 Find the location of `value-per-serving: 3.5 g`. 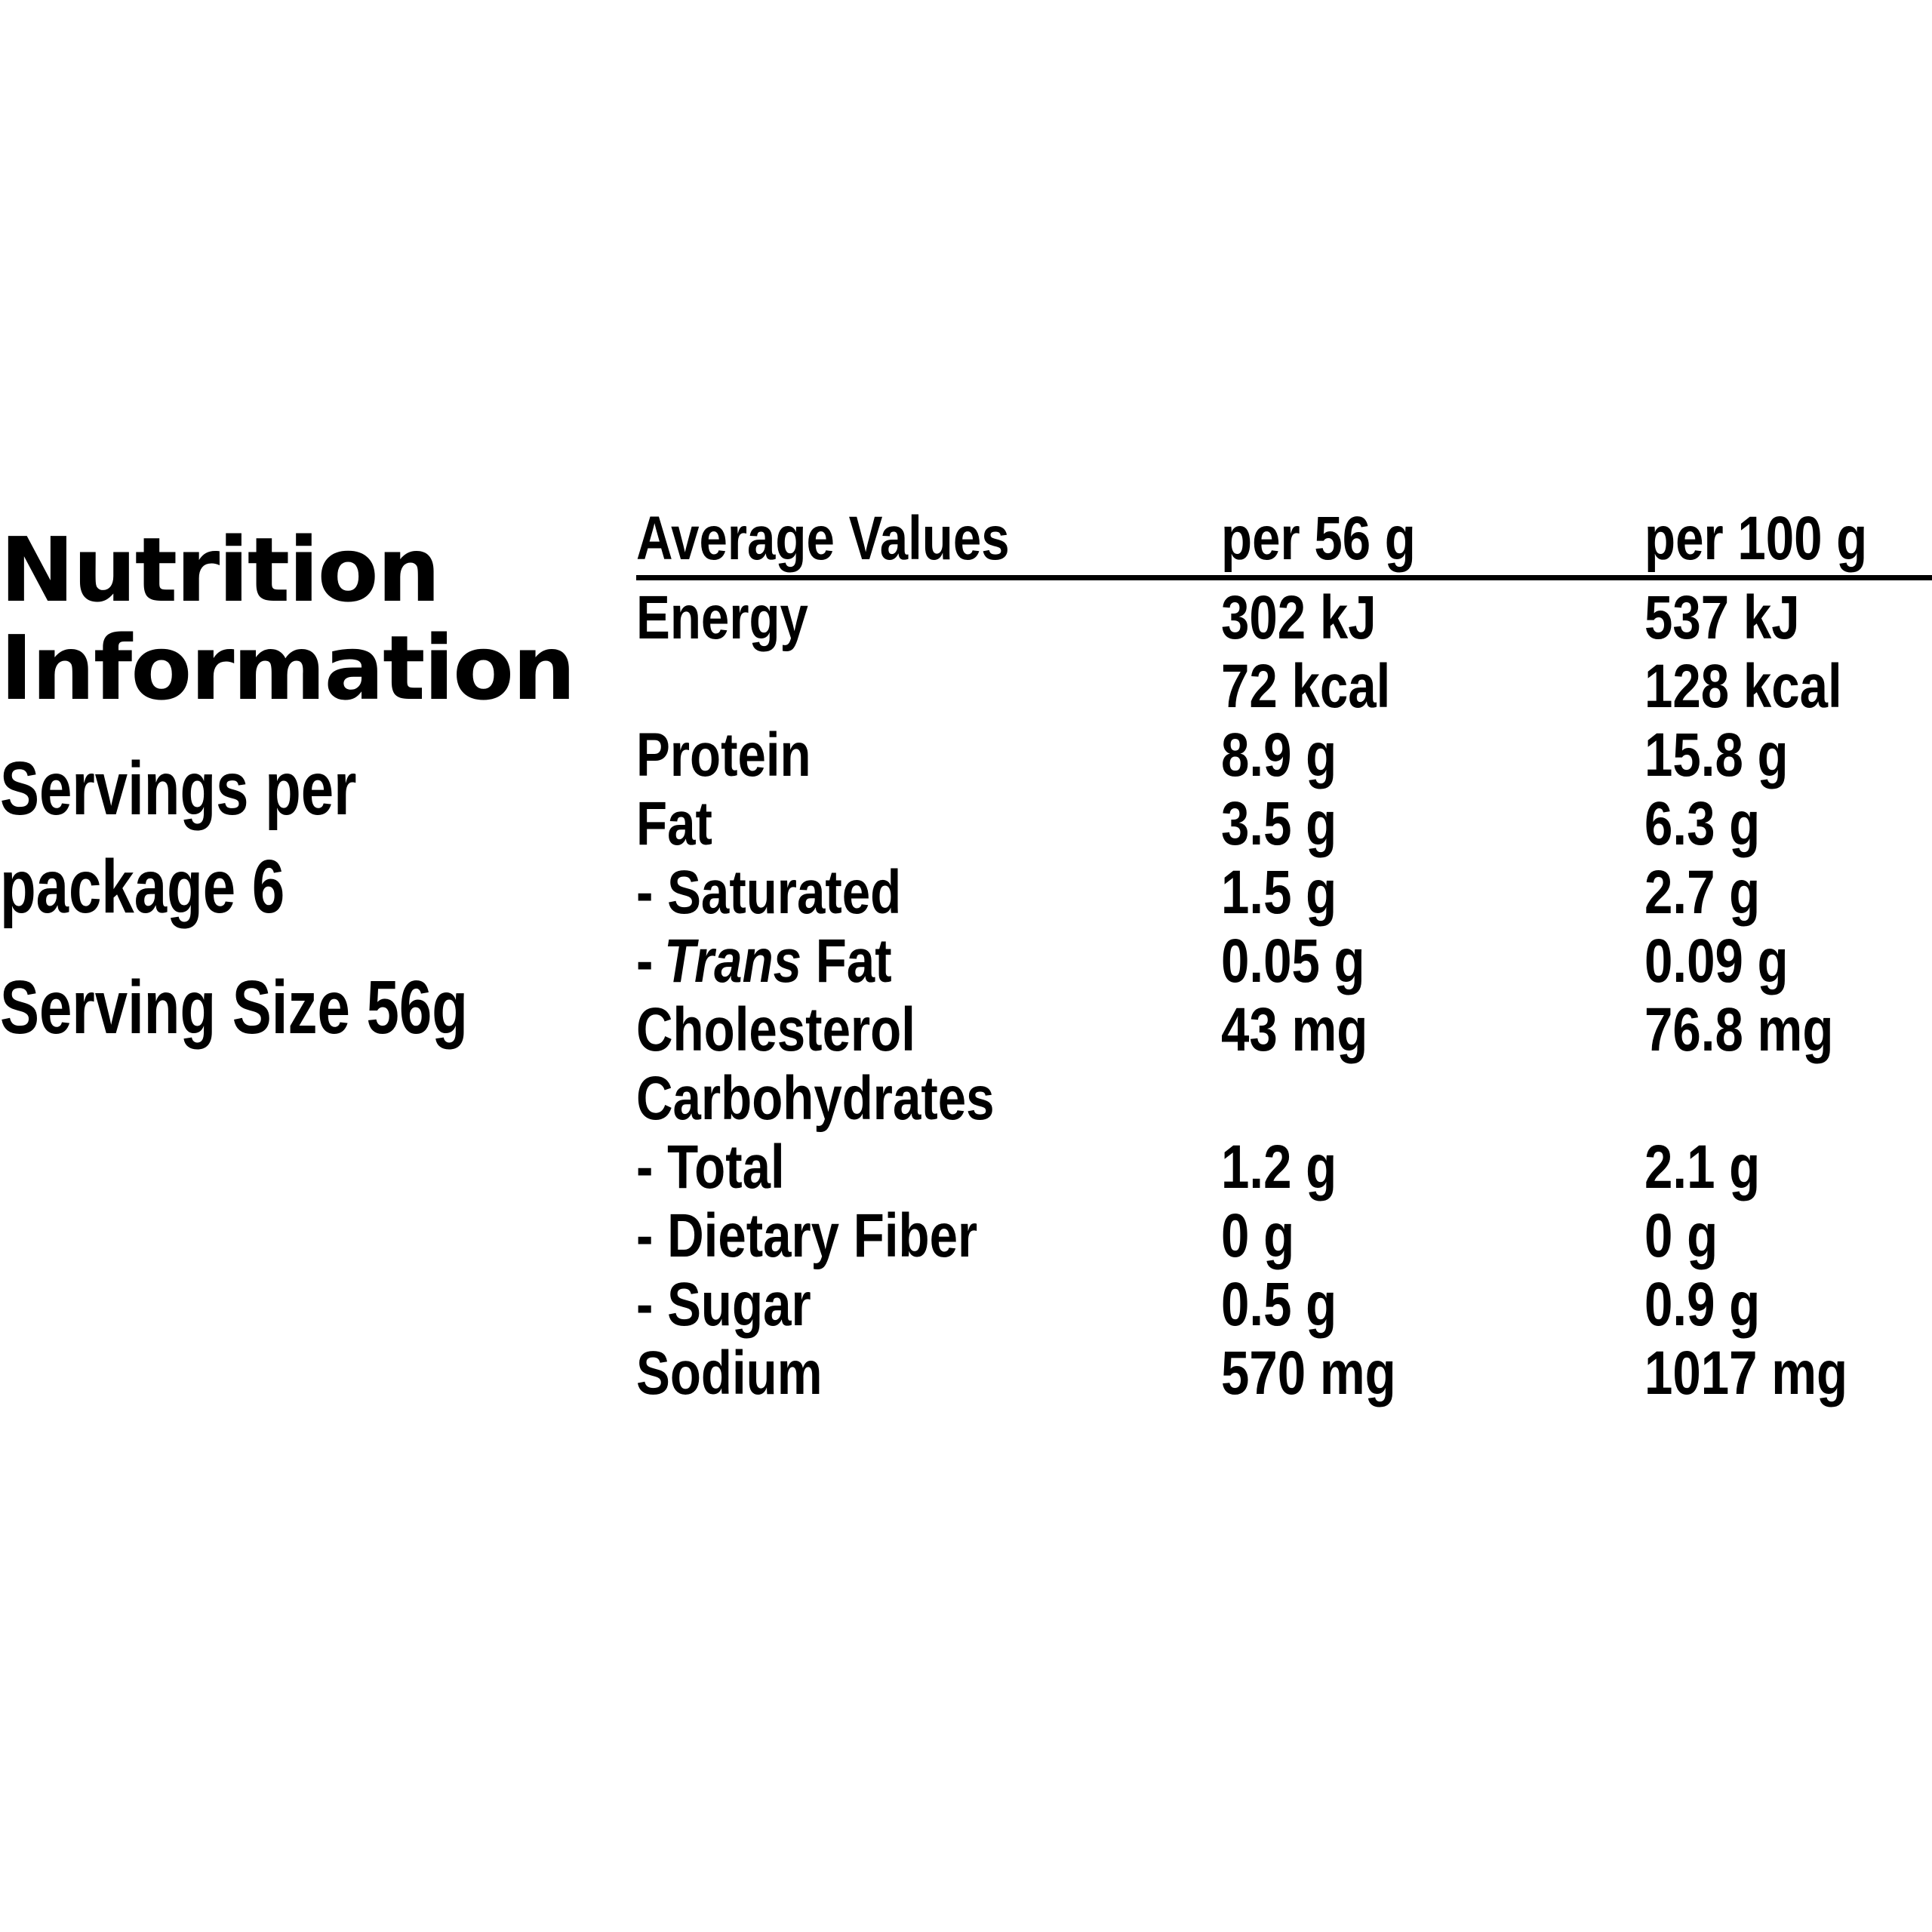

value-per-serving: 3.5 g is located at coordinates (1279, 823).